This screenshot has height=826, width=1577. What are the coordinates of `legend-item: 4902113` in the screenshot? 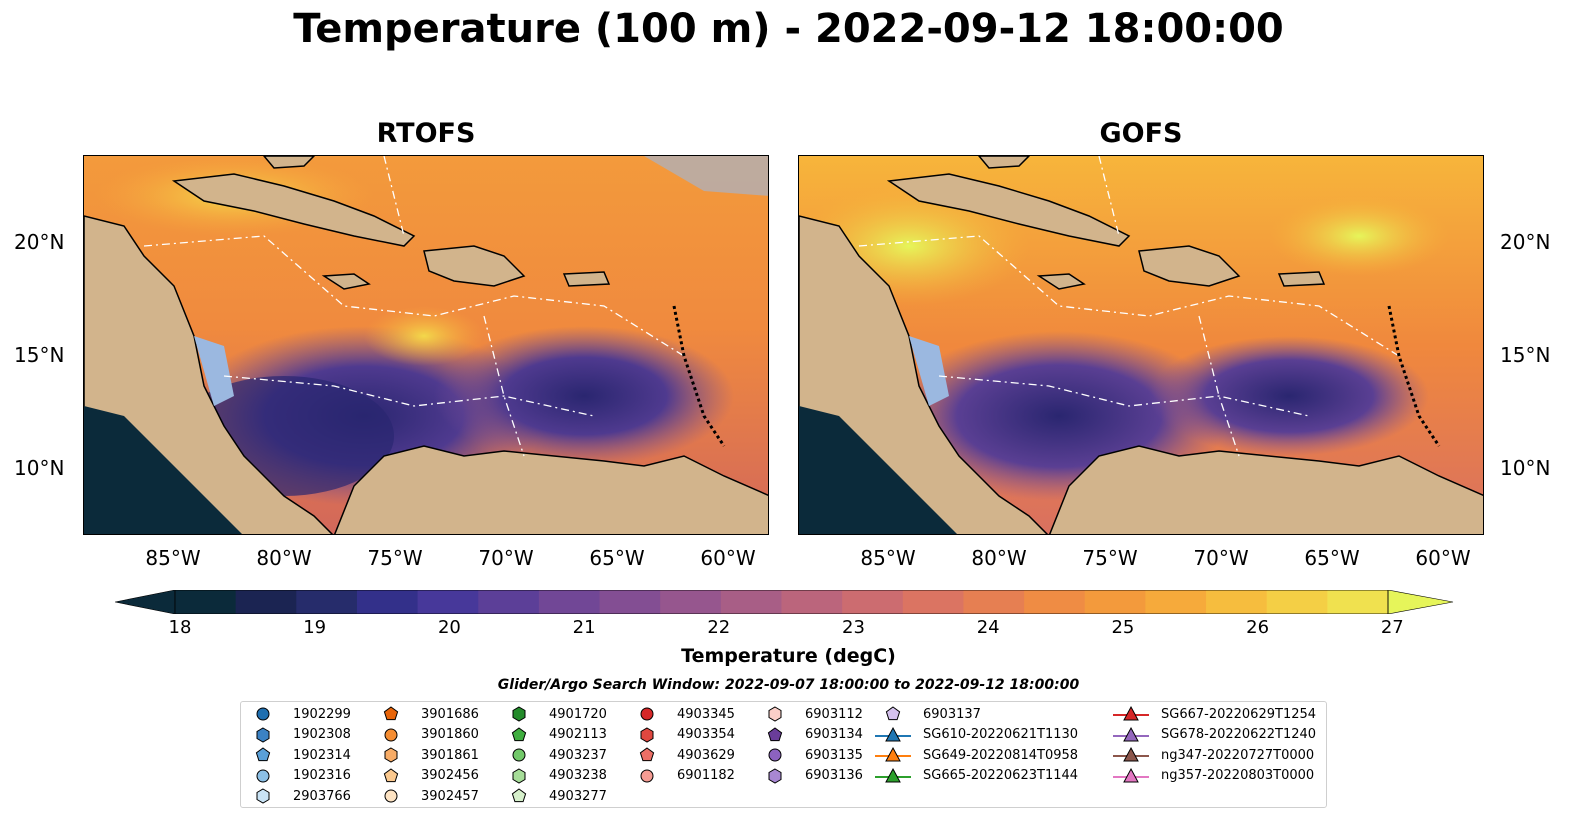 It's located at (553, 735).